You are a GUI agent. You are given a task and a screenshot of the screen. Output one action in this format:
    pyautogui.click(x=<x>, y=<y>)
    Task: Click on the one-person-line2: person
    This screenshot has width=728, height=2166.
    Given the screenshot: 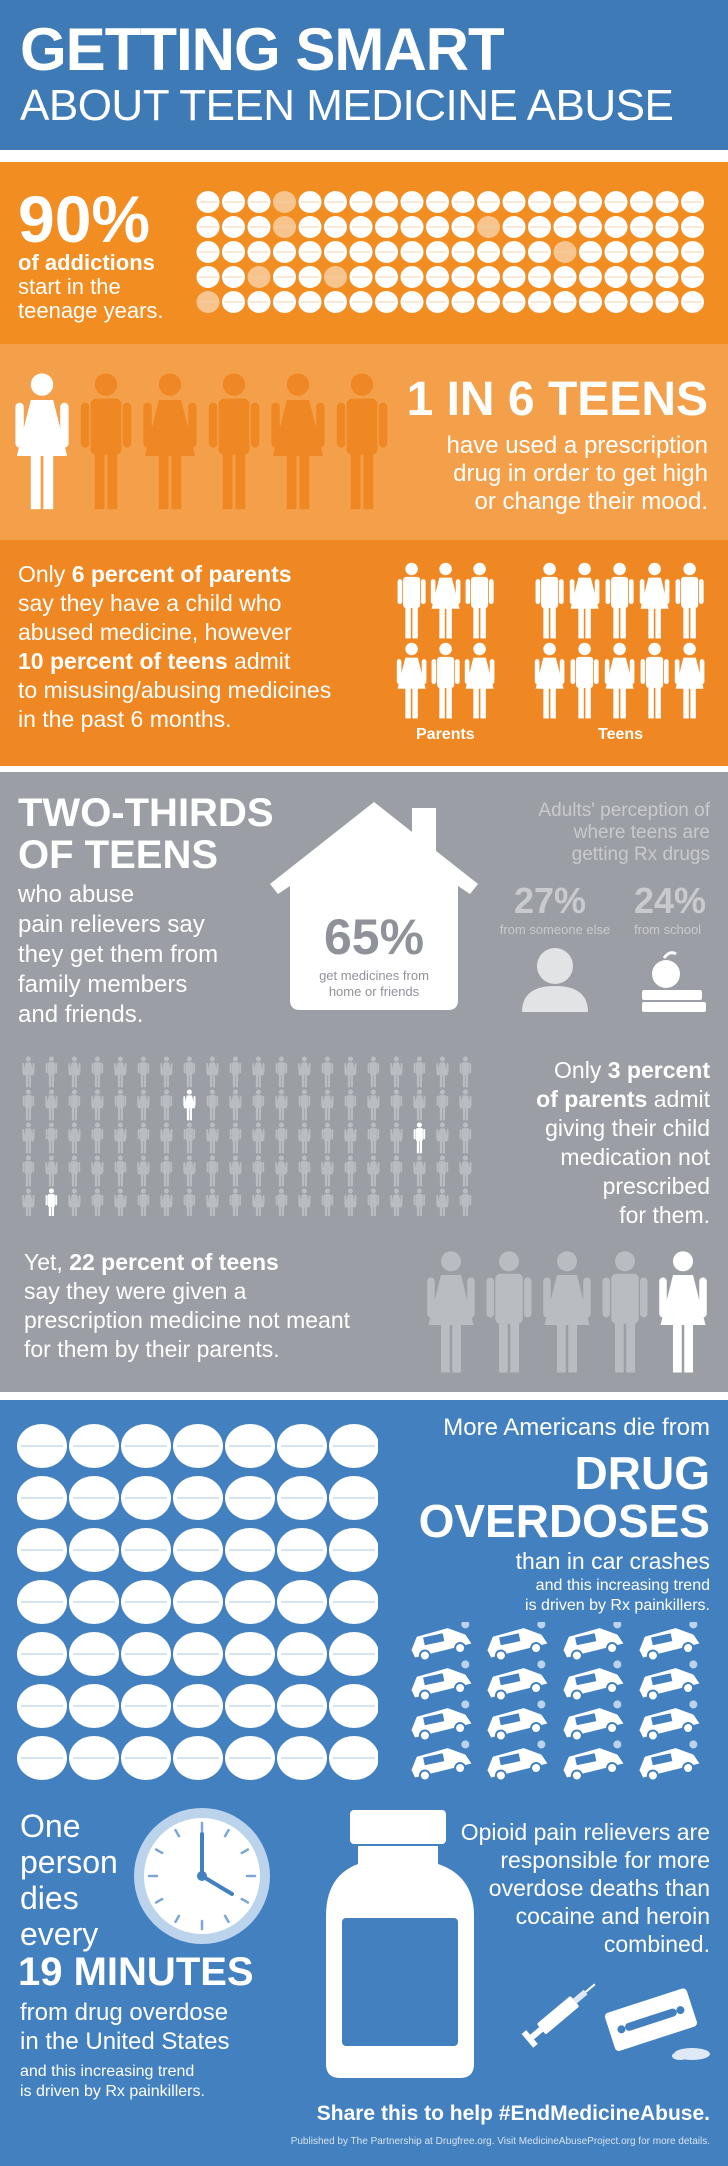 What is the action you would take?
    pyautogui.click(x=69, y=1862)
    